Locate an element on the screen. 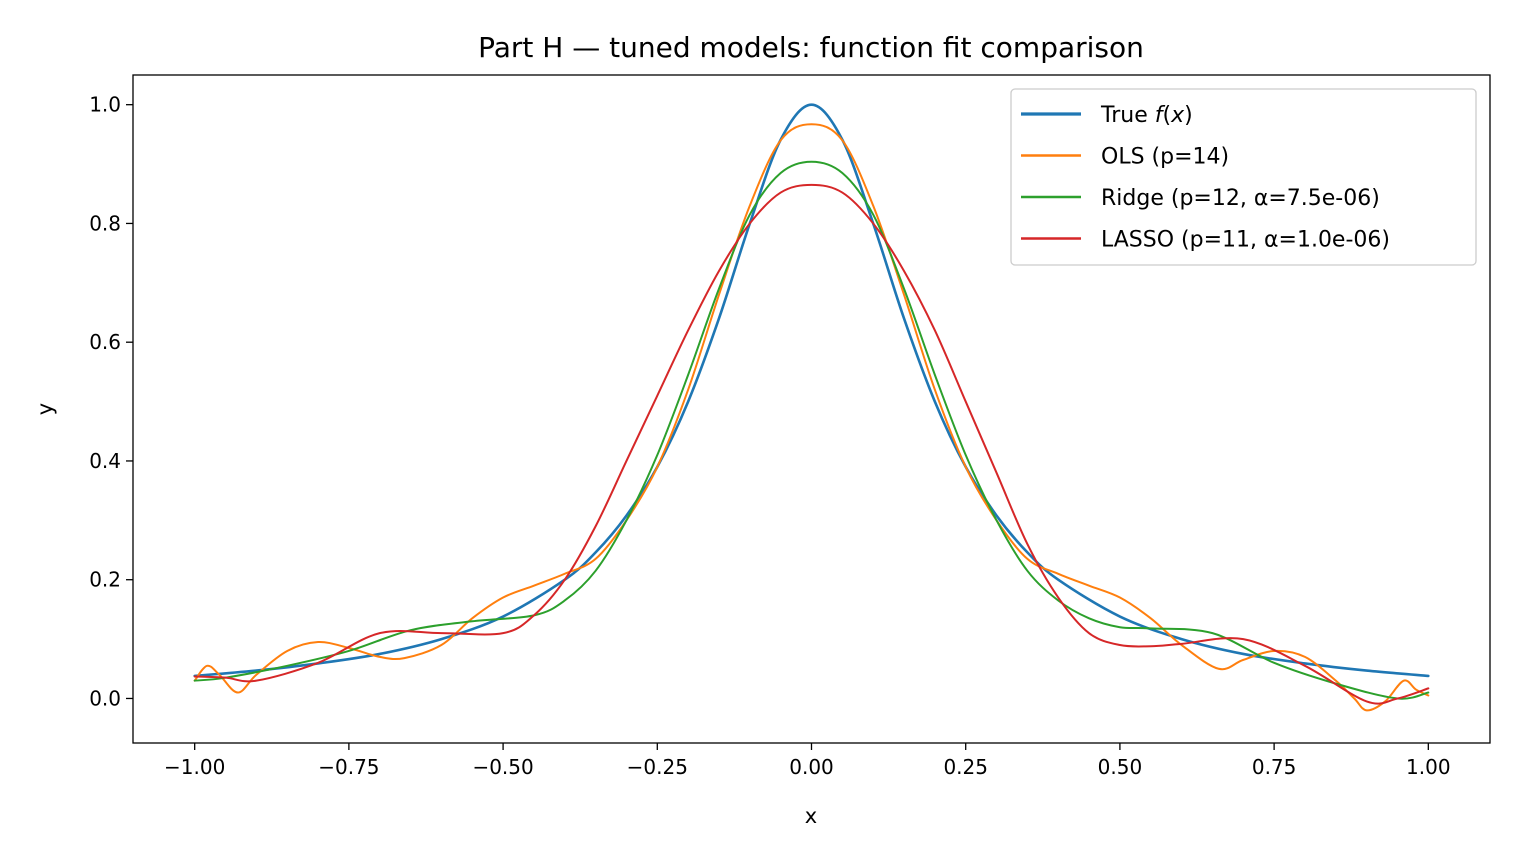  y-tick-label: 0.2 is located at coordinates (105, 580).